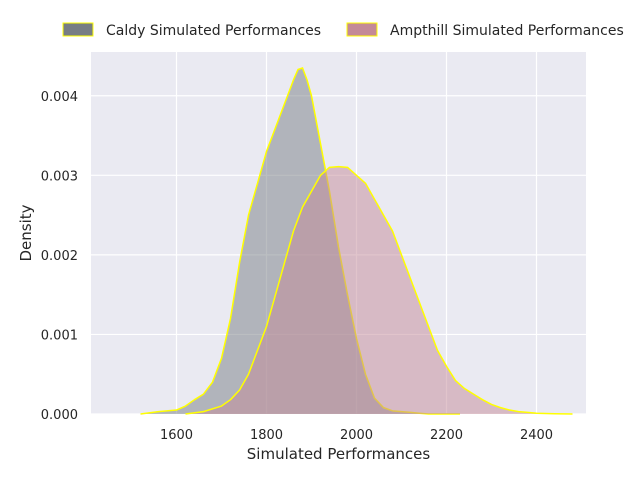 The image size is (640, 480). What do you see at coordinates (362, 29) in the screenshot?
I see `legend-swatch-ampthill` at bounding box center [362, 29].